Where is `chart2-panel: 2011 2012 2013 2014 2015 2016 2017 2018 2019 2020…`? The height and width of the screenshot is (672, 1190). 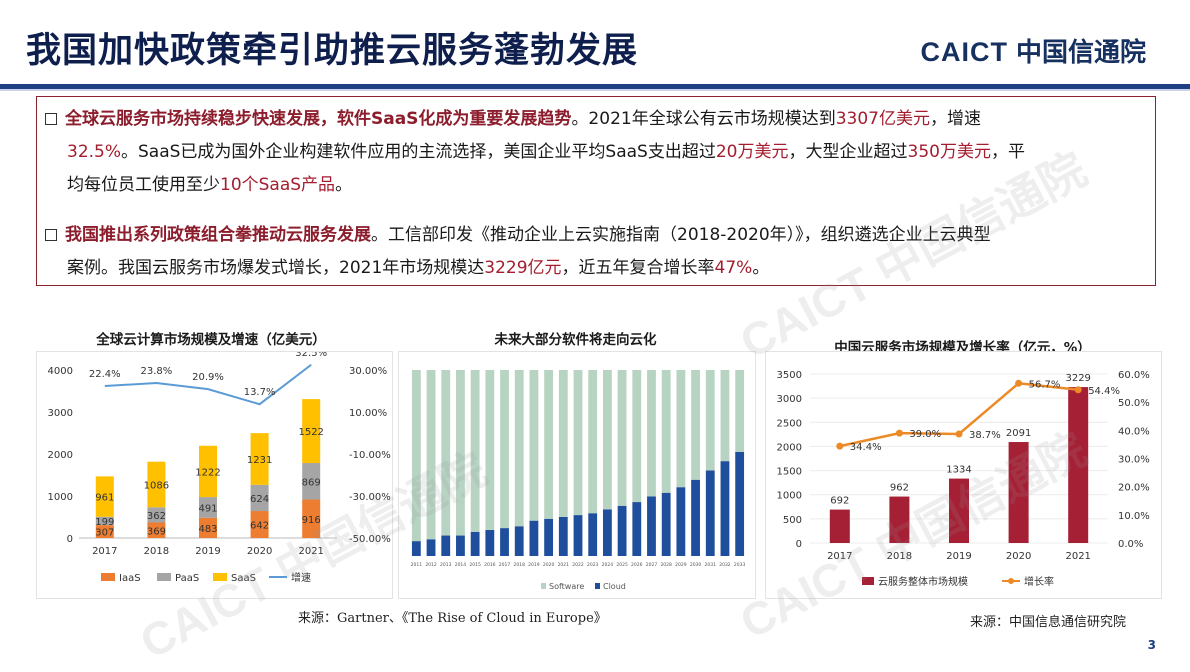 chart2-panel: 2011 2012 2013 2014 2015 2016 2017 2018 2019 2020… is located at coordinates (577, 475).